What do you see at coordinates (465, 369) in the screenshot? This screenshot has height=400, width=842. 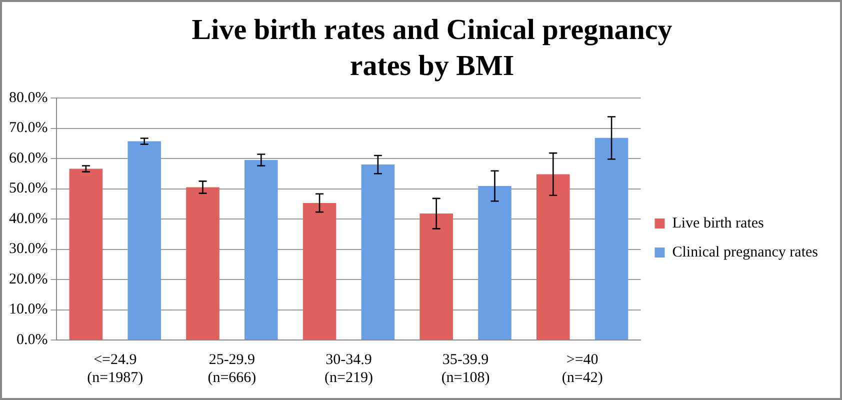 I see `x-tick-label: 35-39.9 (n=108)` at bounding box center [465, 369].